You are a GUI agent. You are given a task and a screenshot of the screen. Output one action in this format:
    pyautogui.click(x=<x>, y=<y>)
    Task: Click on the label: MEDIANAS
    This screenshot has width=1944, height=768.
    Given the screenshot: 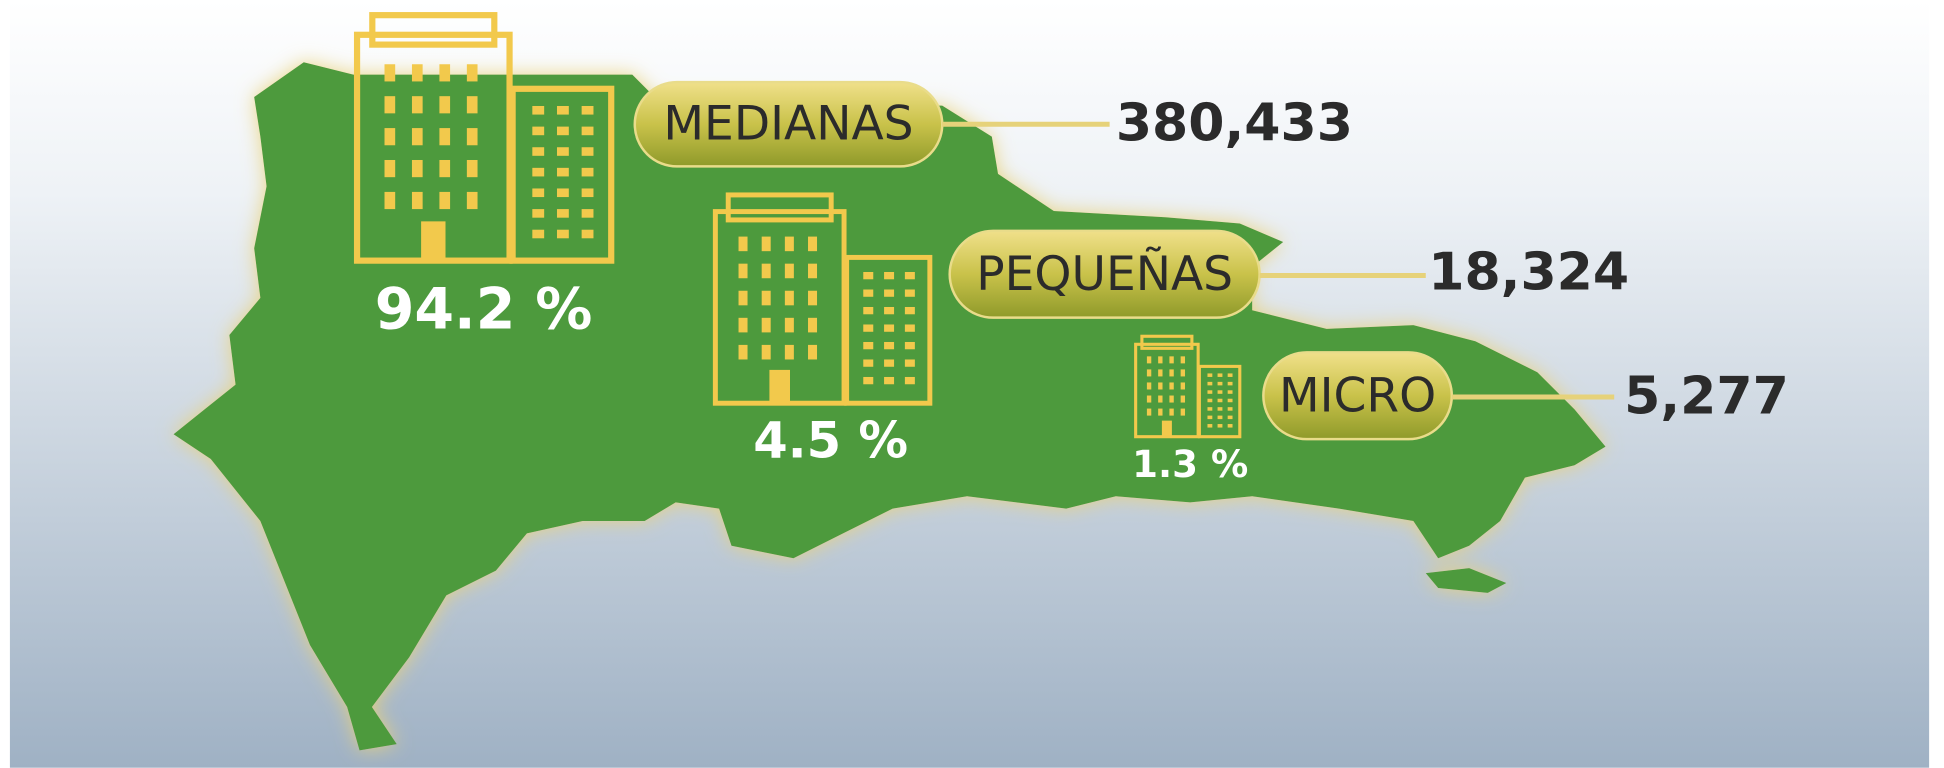 What is the action you would take?
    pyautogui.click(x=788, y=124)
    